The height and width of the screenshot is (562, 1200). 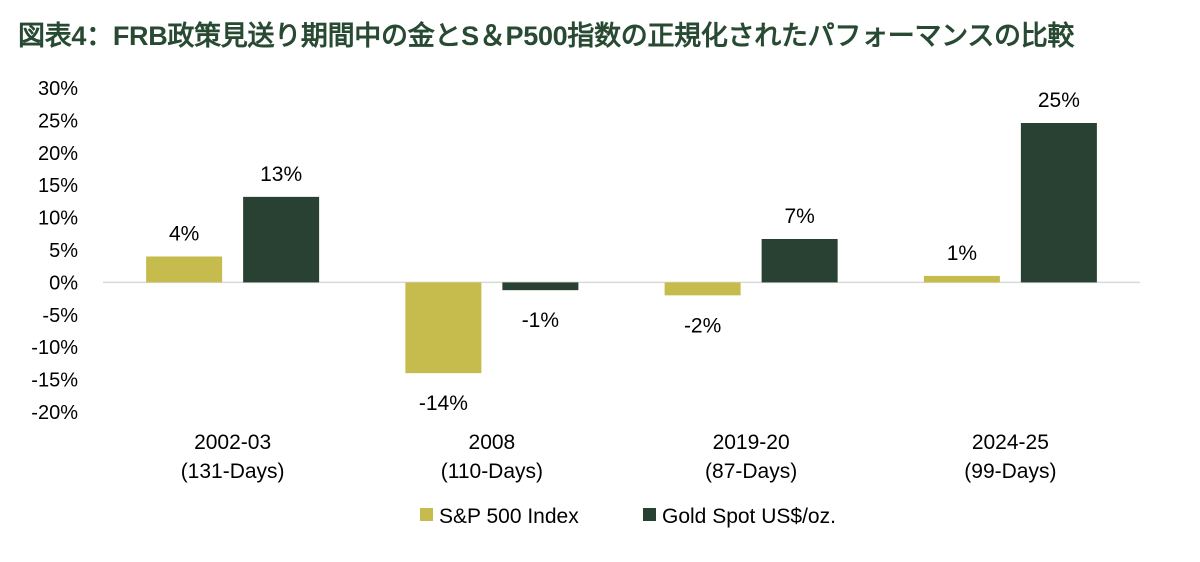 What do you see at coordinates (60, 316) in the screenshot?
I see `y-tick-label: -5%` at bounding box center [60, 316].